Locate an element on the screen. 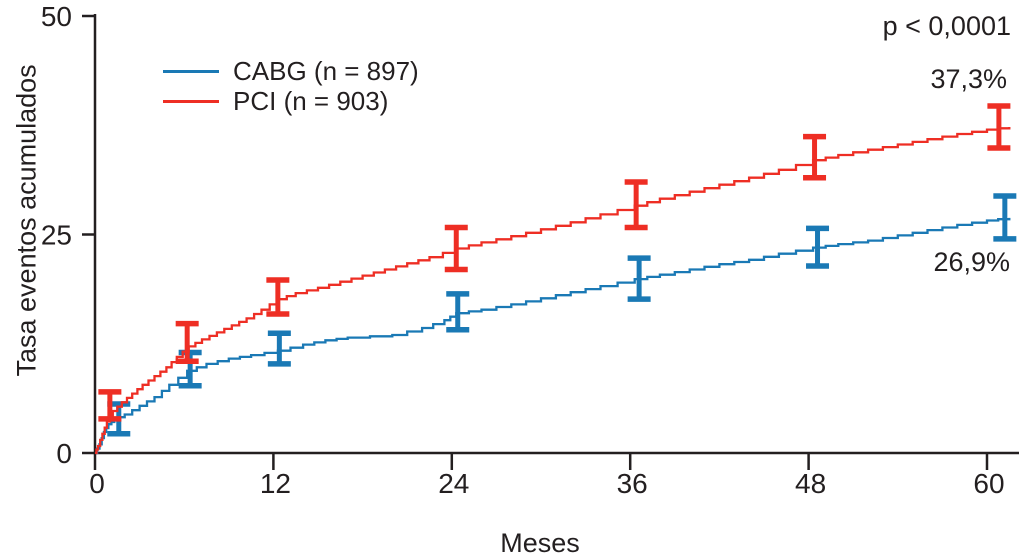 The width and height of the screenshot is (1019, 560). legend: CABG (n = 897) PCI (n = 903) is located at coordinates (291, 86).